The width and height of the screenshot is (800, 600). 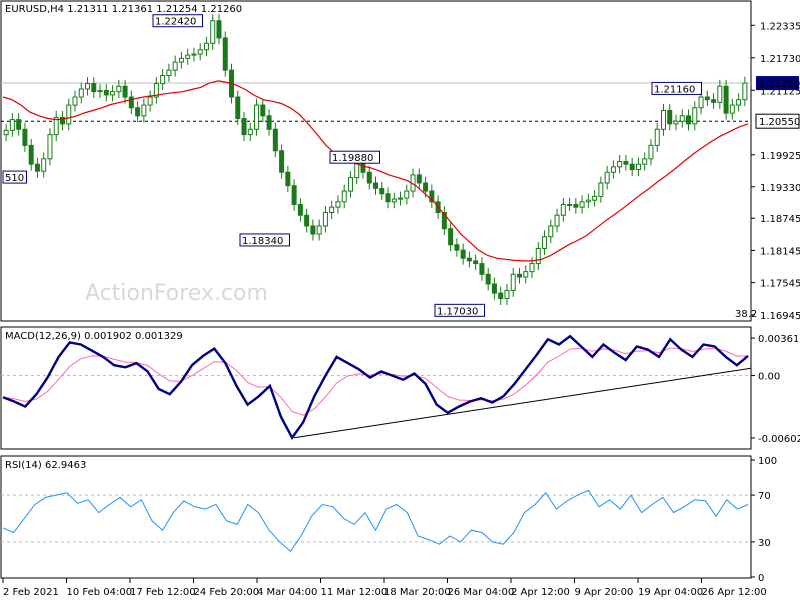 I want to click on price-annotation-label: 510, so click(x=14, y=178).